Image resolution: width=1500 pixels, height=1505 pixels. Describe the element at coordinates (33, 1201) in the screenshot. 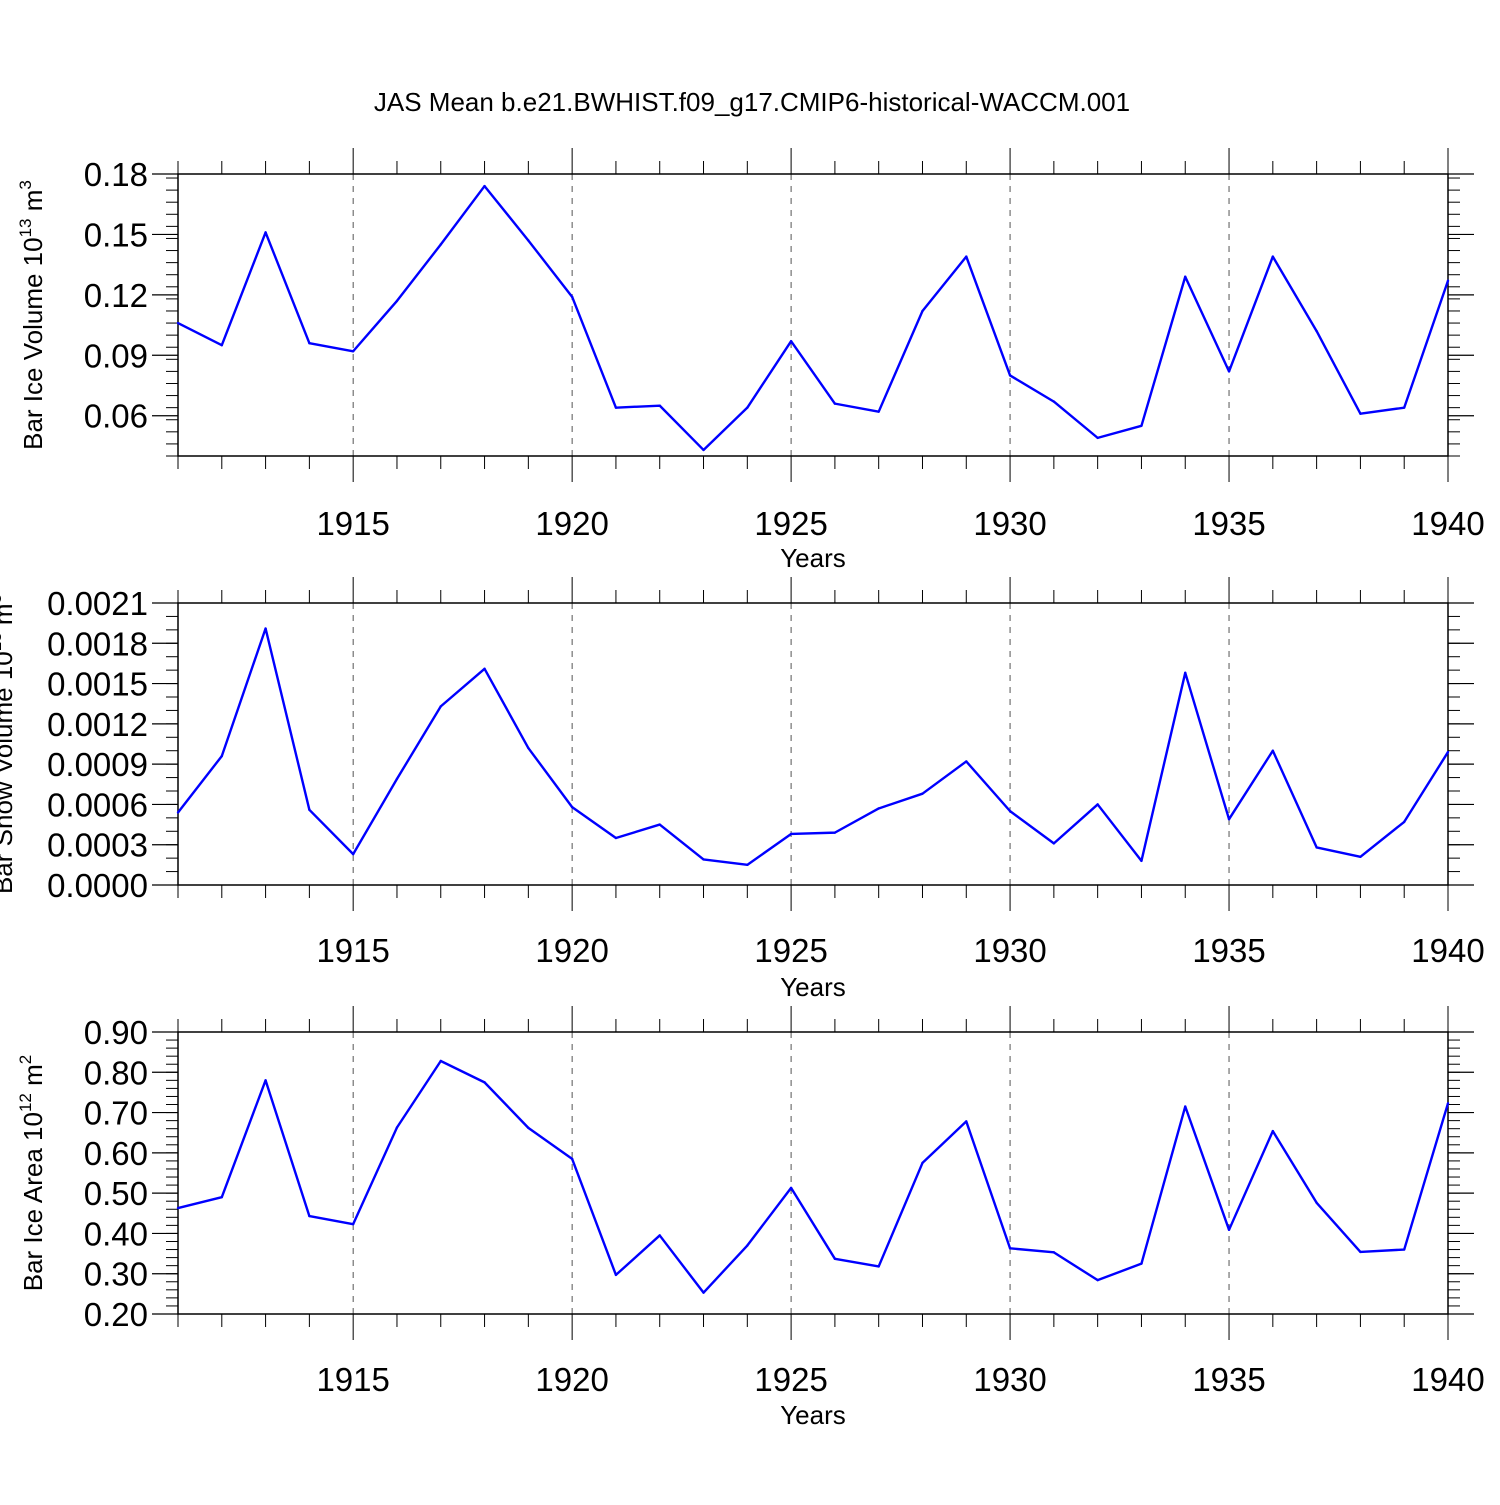

I see `y-axis-title-text: Bar Ice Area 10` at that location.